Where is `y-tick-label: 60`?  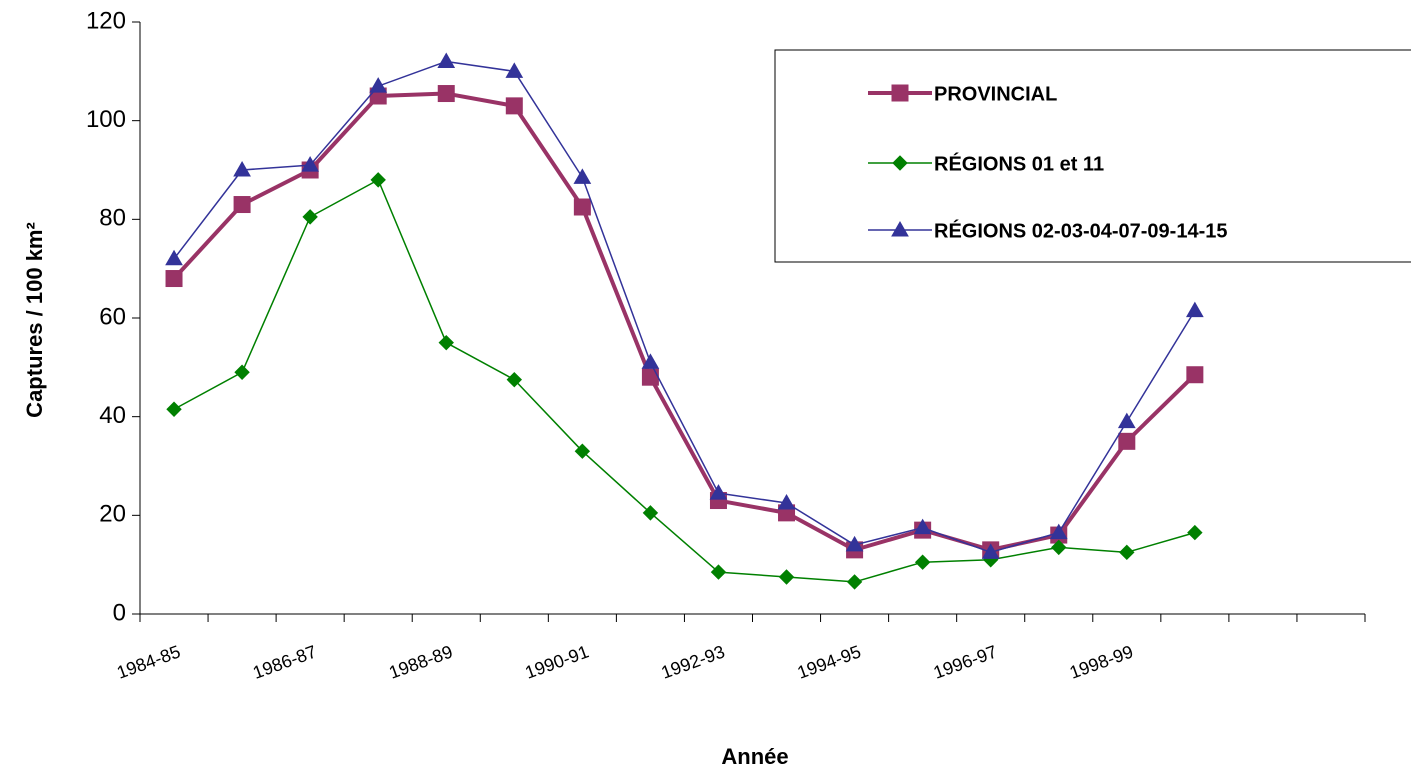 y-tick-label: 60 is located at coordinates (112, 316).